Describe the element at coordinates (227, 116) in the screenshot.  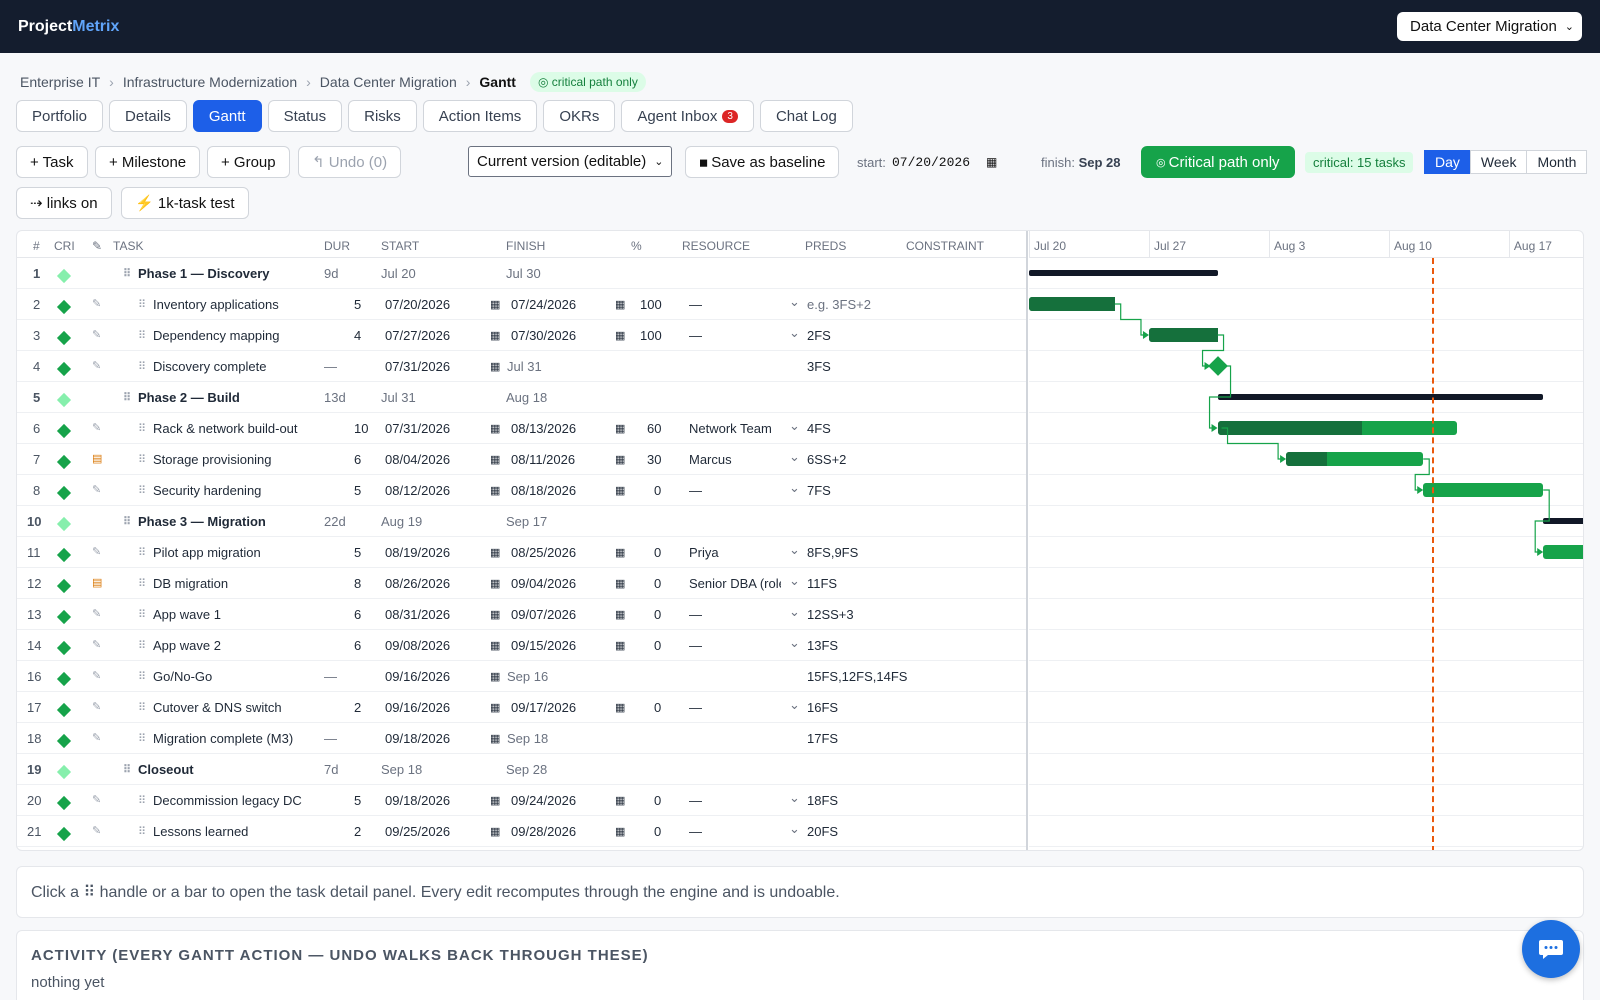
I see `tab-gantt: Gantt` at that location.